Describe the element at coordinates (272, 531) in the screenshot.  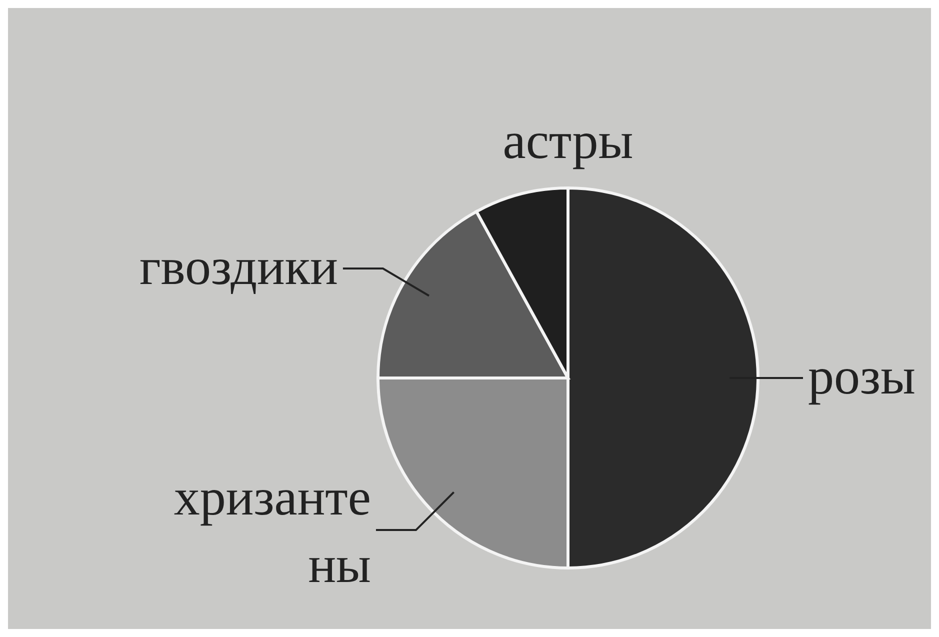
I see `slice-label: хризанте ны` at that location.